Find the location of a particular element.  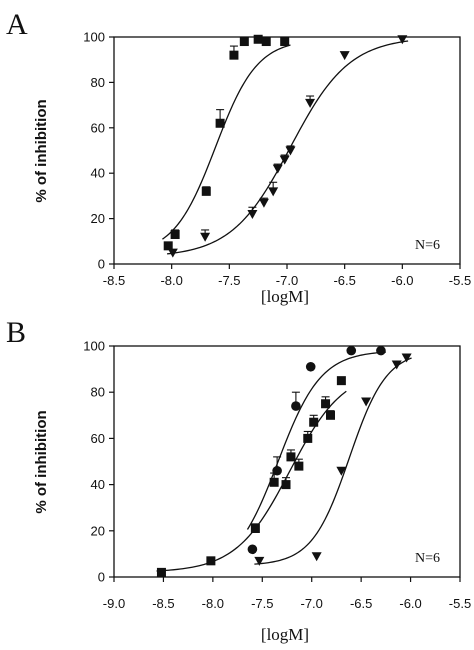

panel-b-y-tick-label: 40 is located at coordinates (98, 484).